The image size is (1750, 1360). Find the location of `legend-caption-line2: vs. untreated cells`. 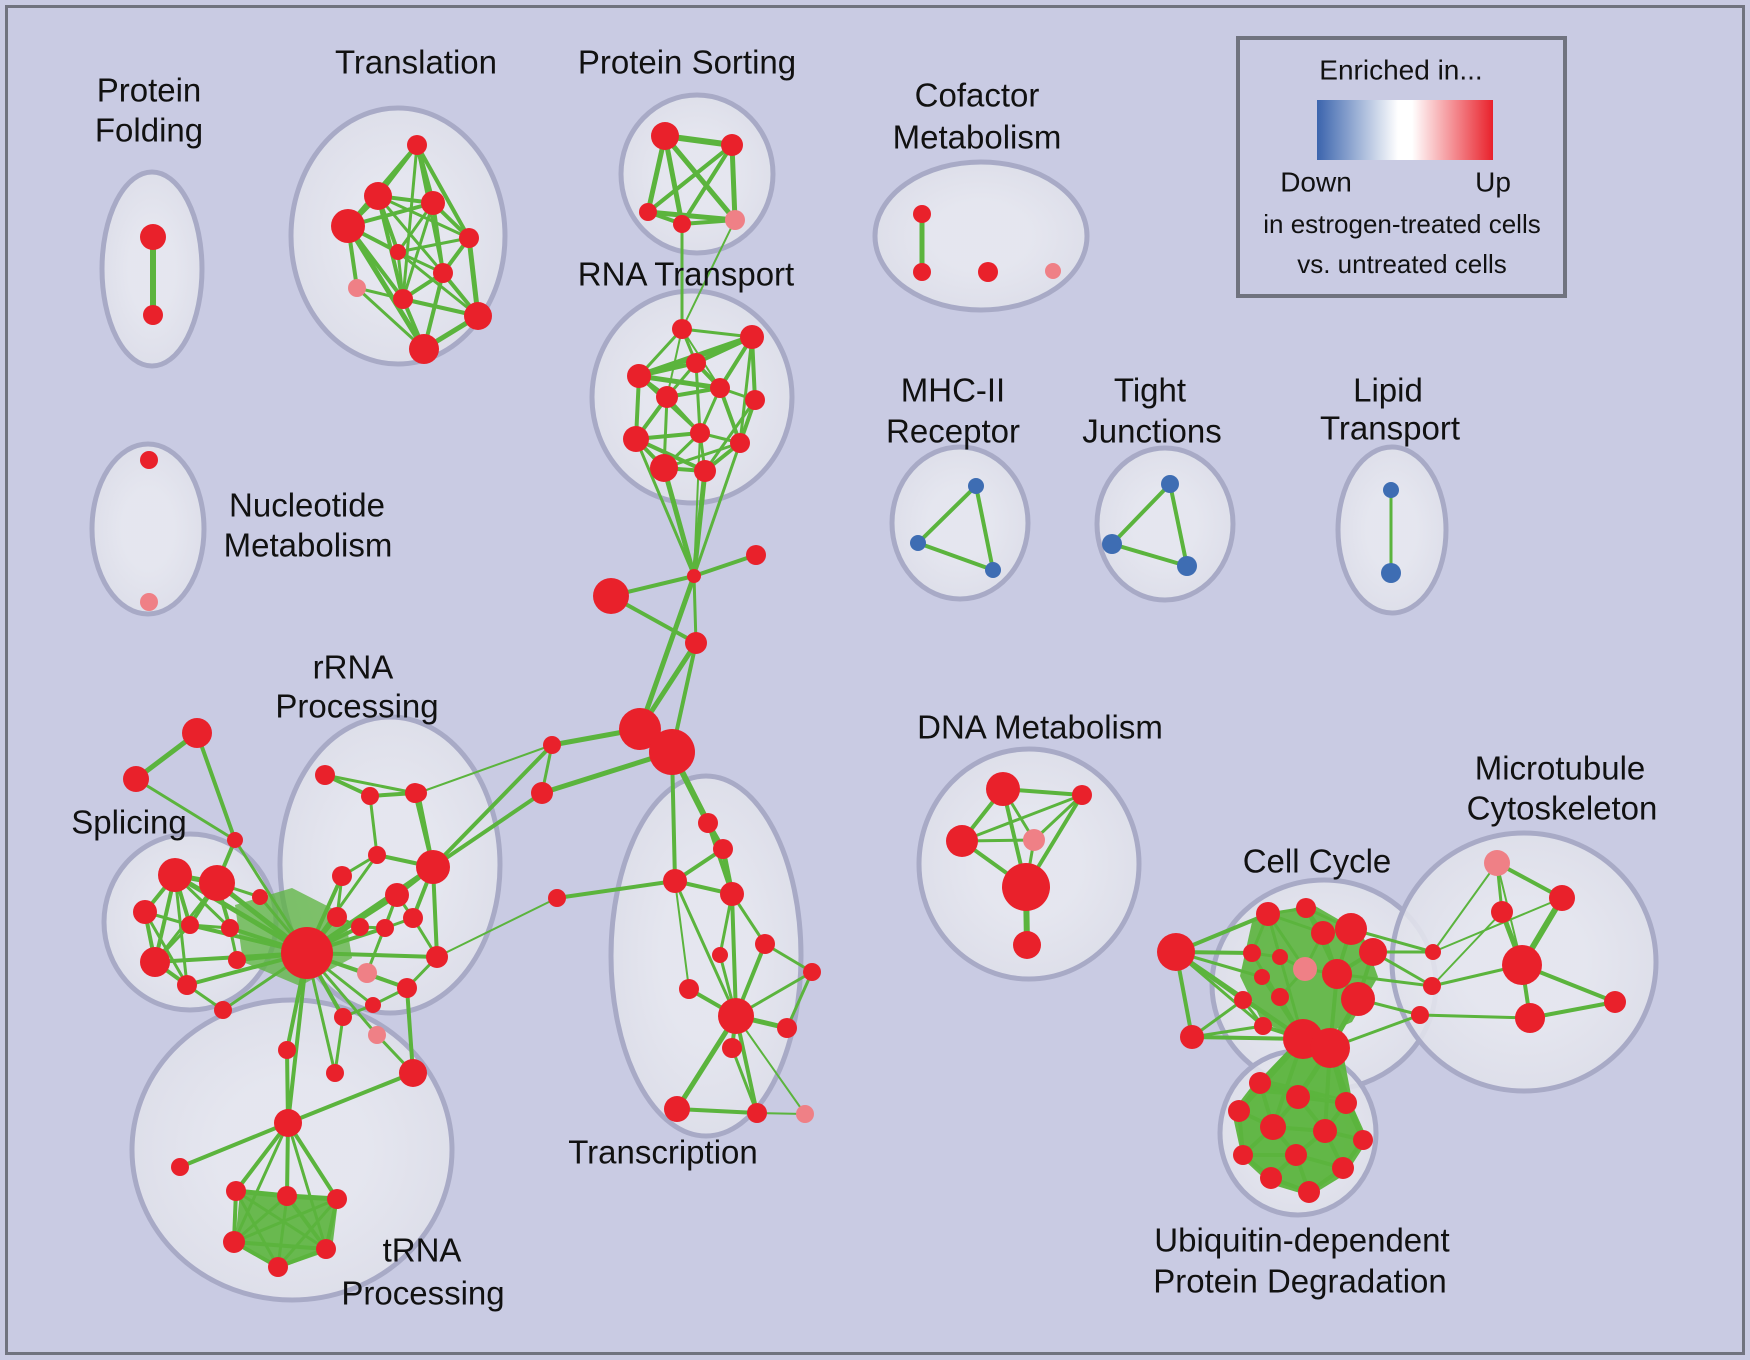

legend-caption-line2: vs. untreated cells is located at coordinates (1402, 264).